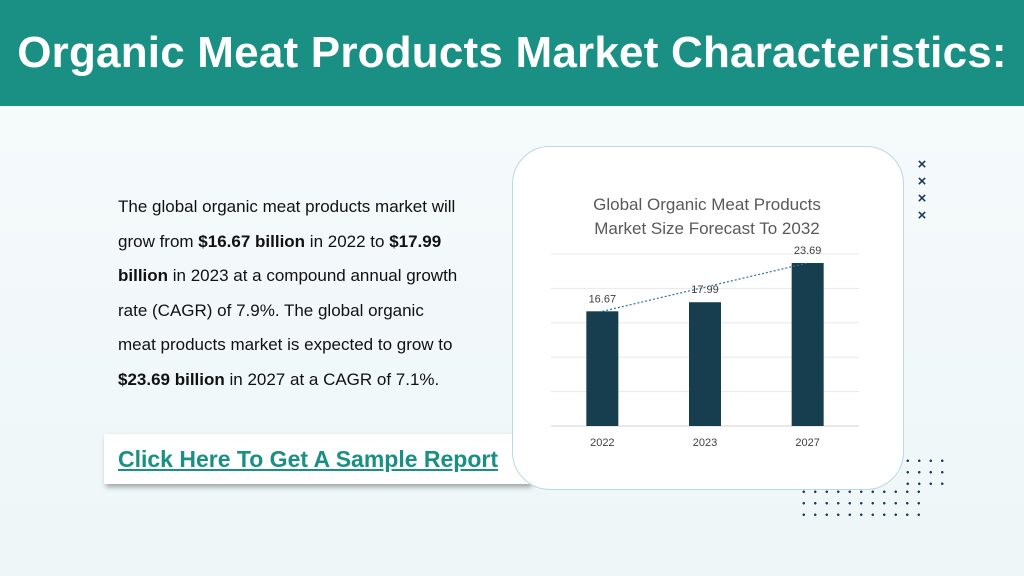 The image size is (1024, 576). Describe the element at coordinates (171, 379) in the screenshot. I see `highlight-value: $23.69 billion` at that location.